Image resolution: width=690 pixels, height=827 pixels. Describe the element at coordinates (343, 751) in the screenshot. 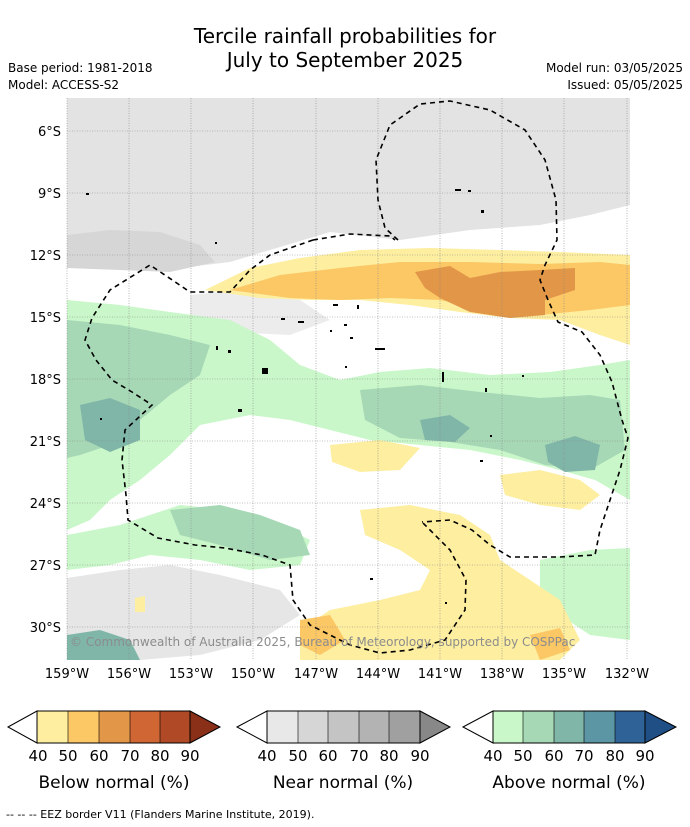

I see `colorbar-near-normal: 40 50 60 70 80 90 Near normal (%)` at that location.